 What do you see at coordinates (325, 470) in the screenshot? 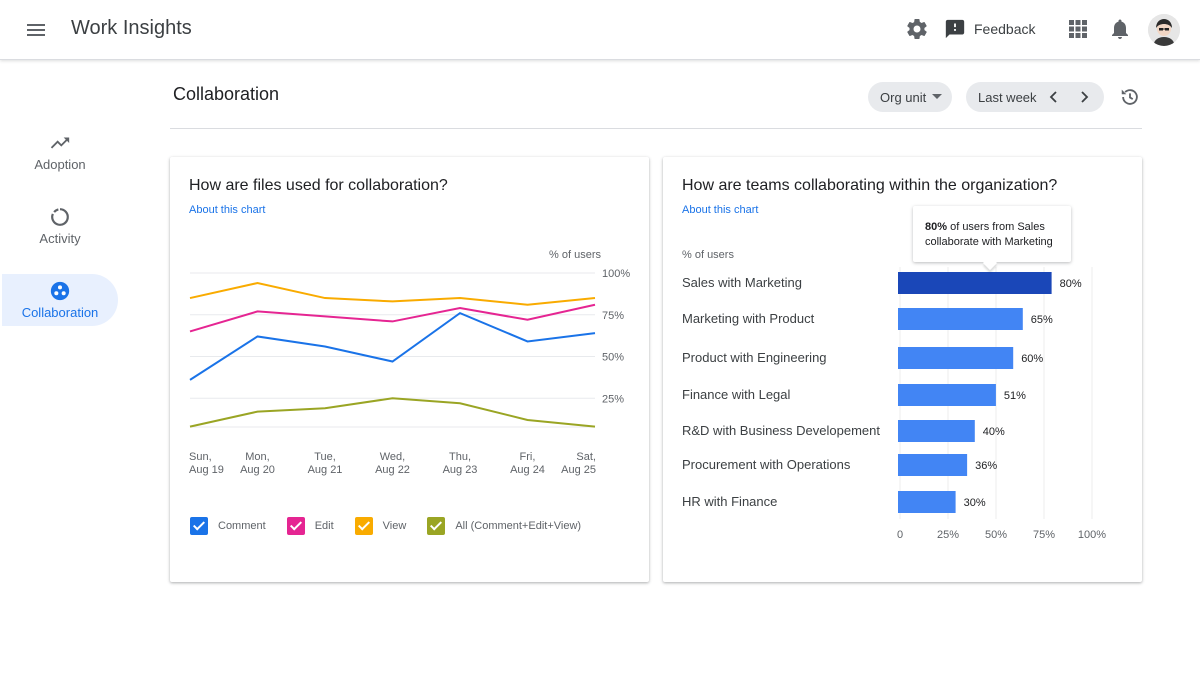
I see `x-tick-label: Aug 21` at bounding box center [325, 470].